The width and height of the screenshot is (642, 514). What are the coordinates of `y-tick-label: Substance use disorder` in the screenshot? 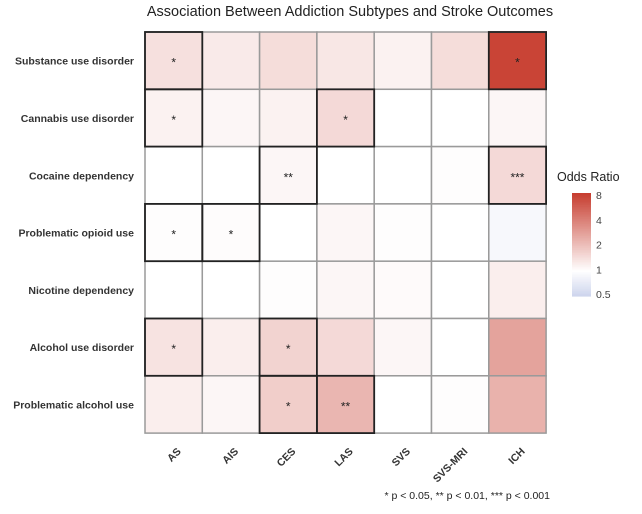 It's located at (74, 62).